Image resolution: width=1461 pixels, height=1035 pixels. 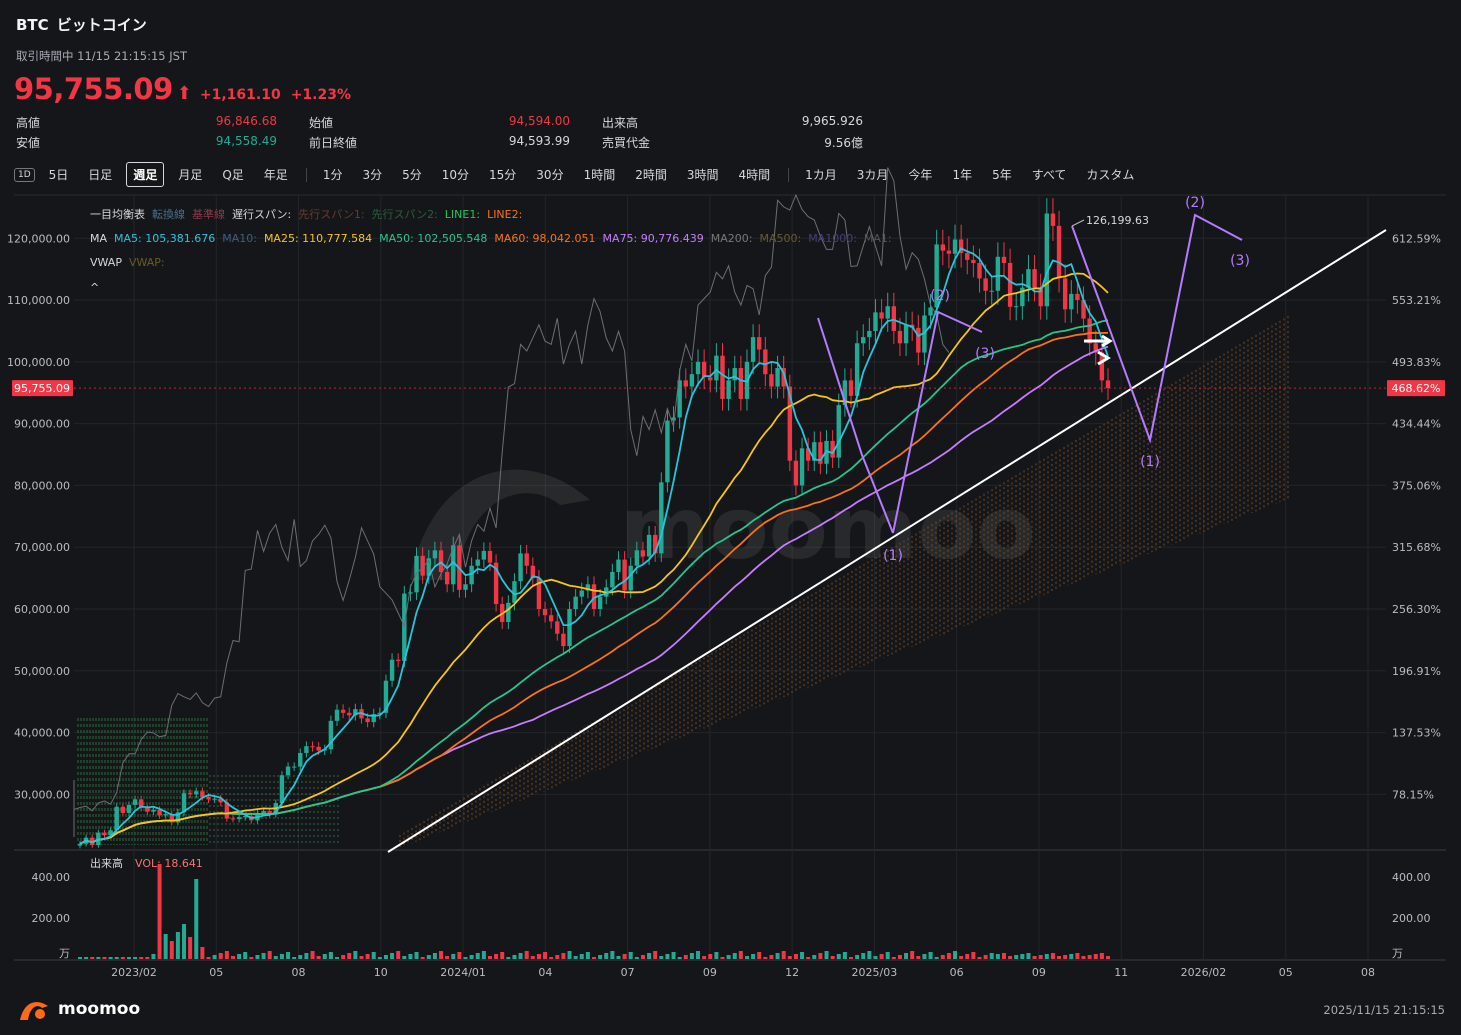 I want to click on tab-2: 週足, so click(x=145, y=174).